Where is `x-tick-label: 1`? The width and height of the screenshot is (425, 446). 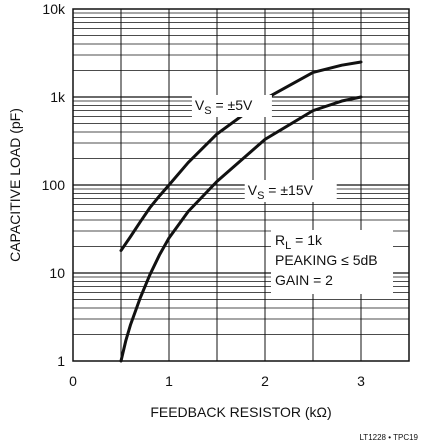 x-tick-label: 1 is located at coordinates (169, 381).